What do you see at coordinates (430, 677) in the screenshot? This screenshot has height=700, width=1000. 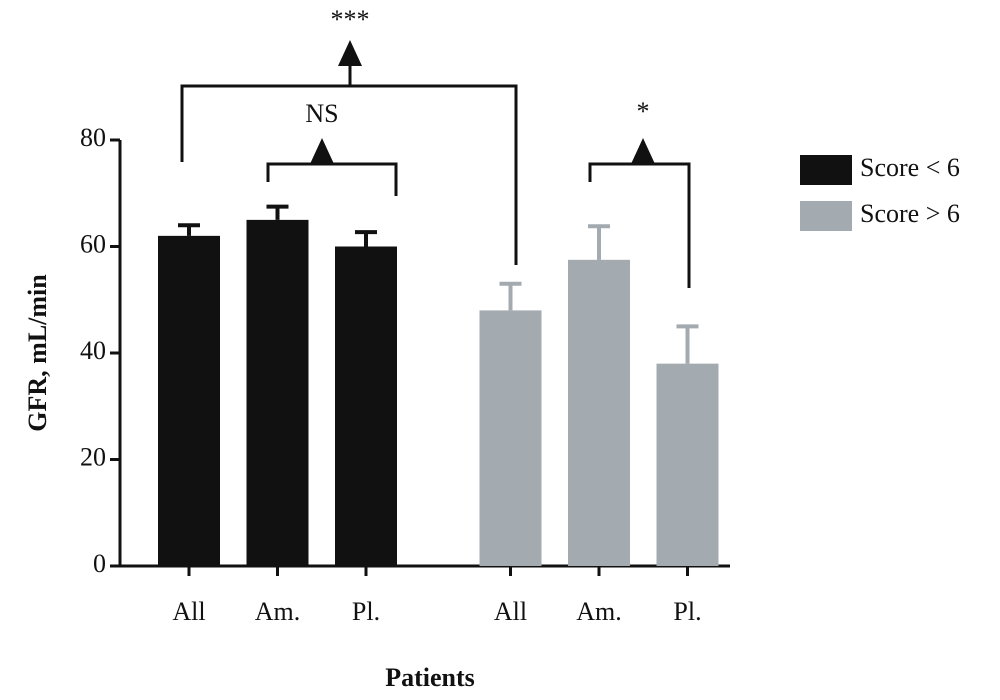 I see `x-axis-label: Patients` at bounding box center [430, 677].